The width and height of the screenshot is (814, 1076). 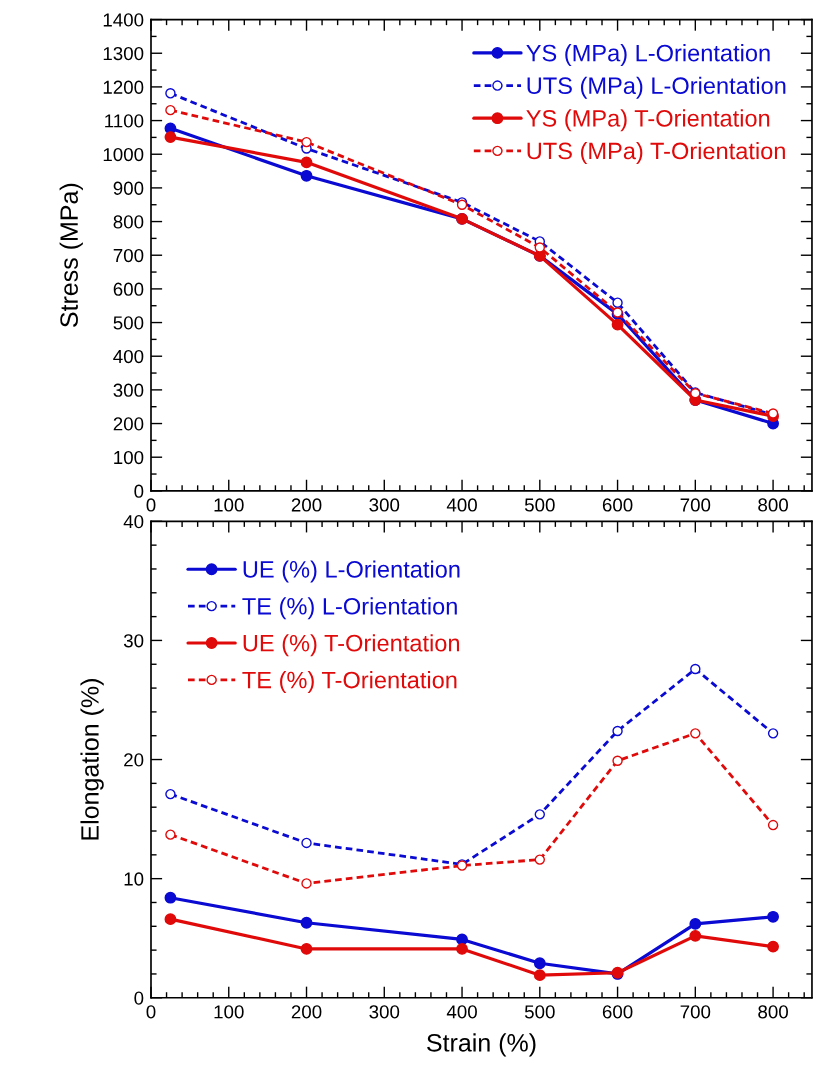 I want to click on y-tick-label: 40, so click(x=133, y=522).